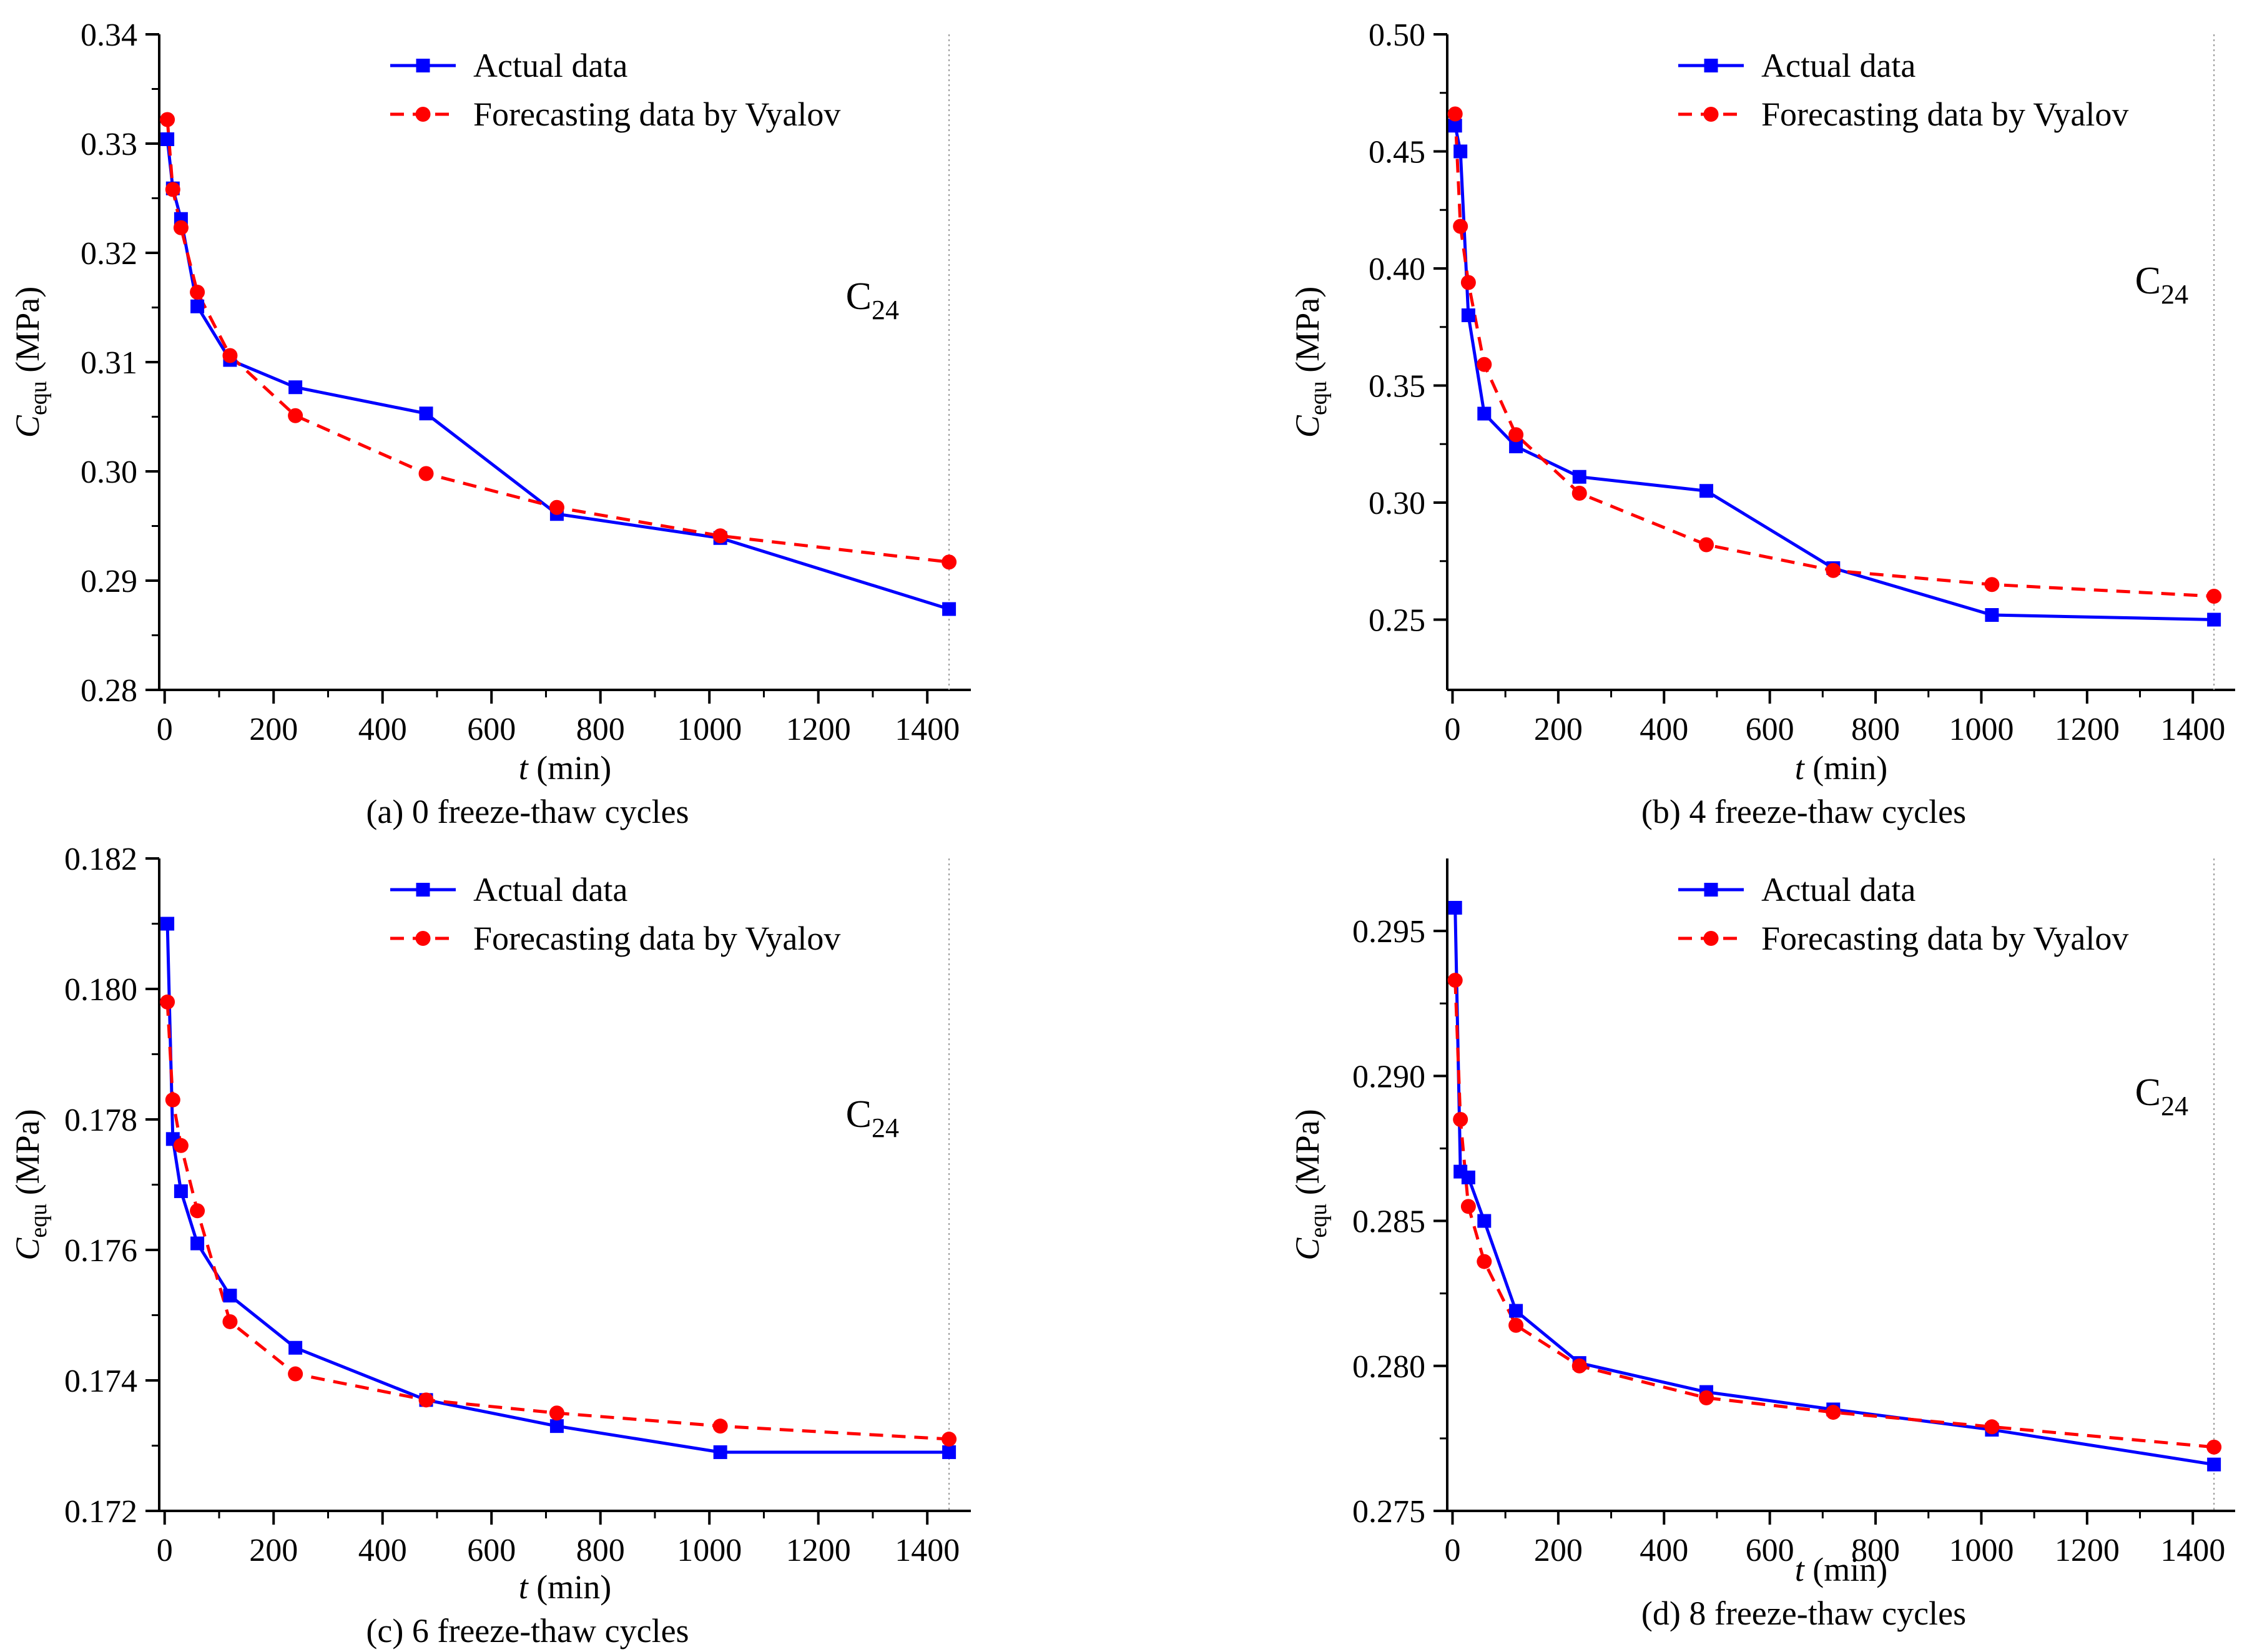  Describe the element at coordinates (1388, 1222) in the screenshot. I see `y-tick-label: 0.285` at that location.